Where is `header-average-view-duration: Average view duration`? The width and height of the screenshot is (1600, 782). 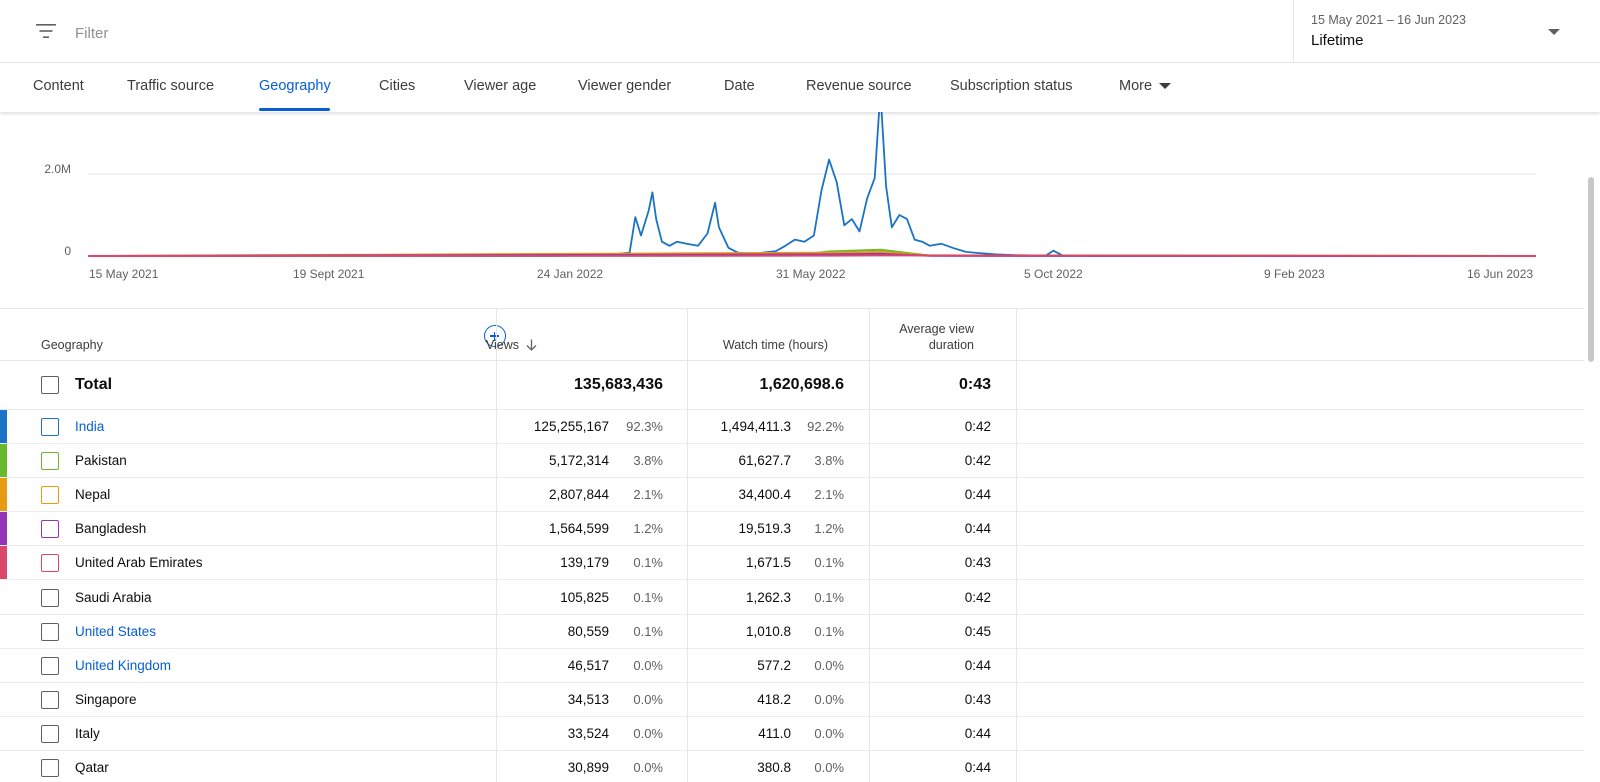
header-average-view-duration: Average view duration is located at coordinates (914, 337).